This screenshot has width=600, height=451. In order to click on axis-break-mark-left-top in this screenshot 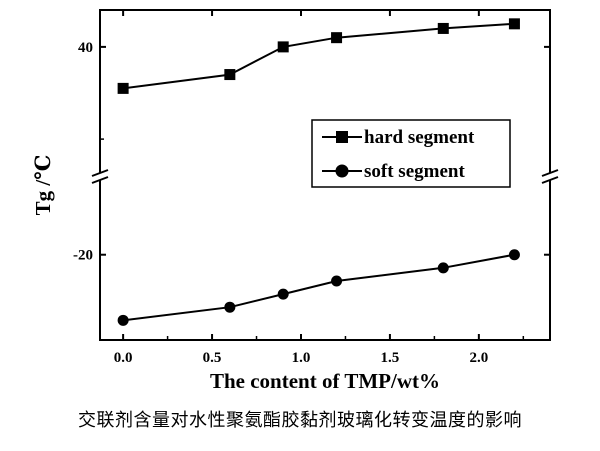, I will do `click(100, 173)`.